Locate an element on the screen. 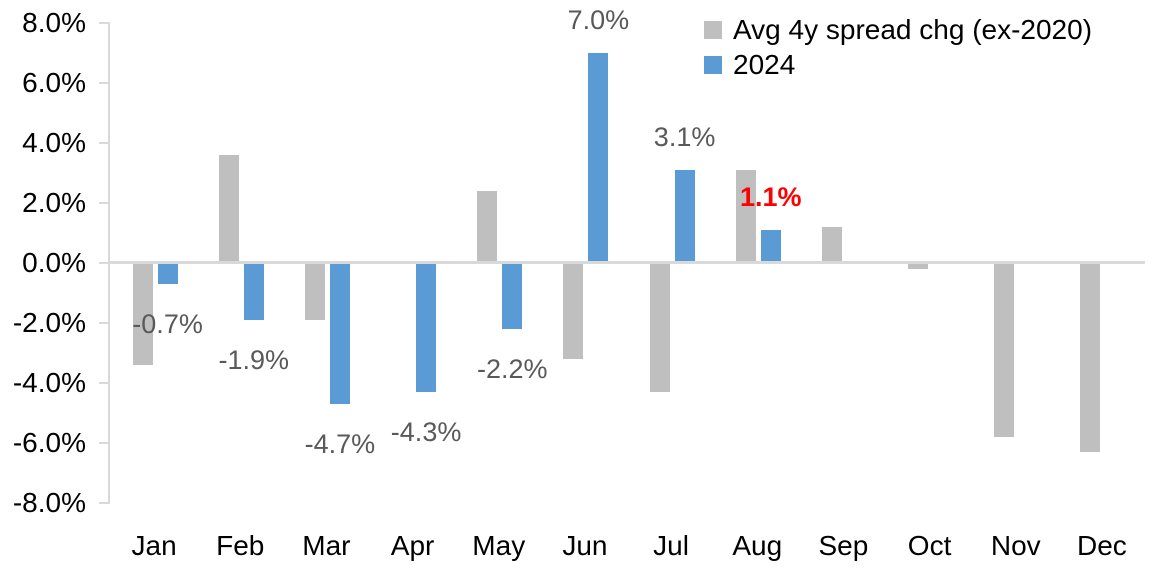 The image size is (1152, 570). legend-item-avg-spread: Avg 4y spread chg (ex-2020) is located at coordinates (898, 29).